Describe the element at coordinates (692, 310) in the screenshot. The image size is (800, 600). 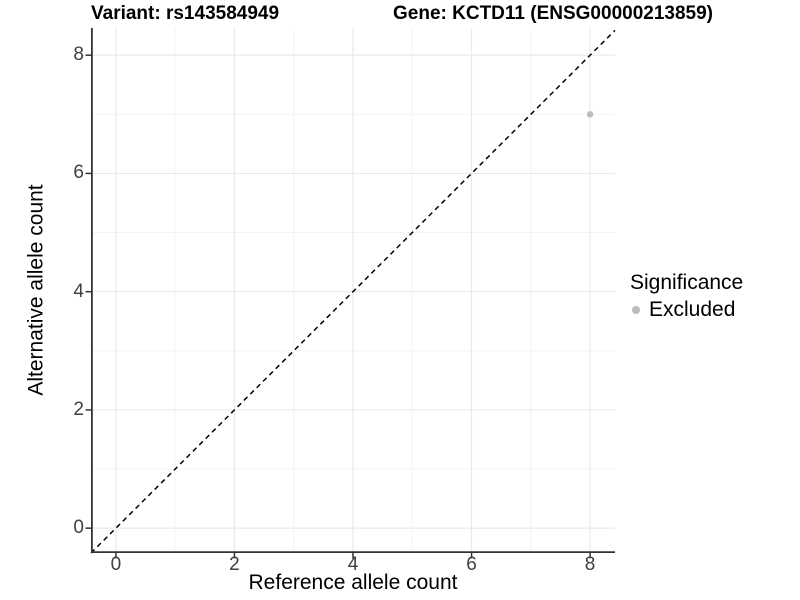
I see `legend-item-label: Excluded` at that location.